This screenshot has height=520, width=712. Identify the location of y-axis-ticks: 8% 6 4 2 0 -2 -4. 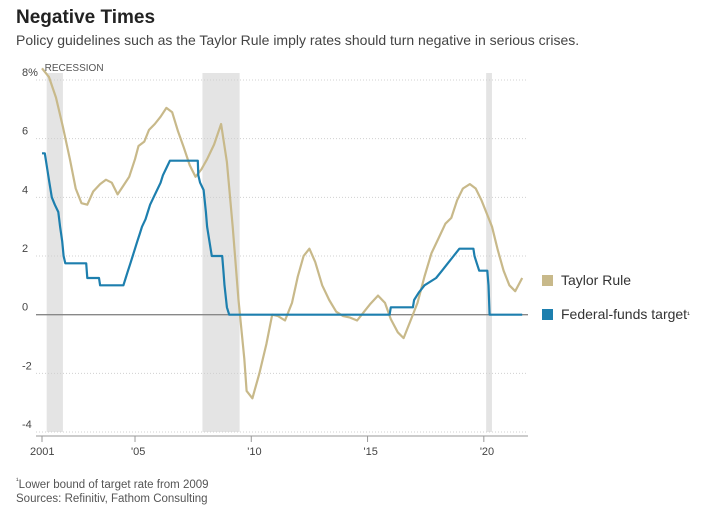
(30, 249).